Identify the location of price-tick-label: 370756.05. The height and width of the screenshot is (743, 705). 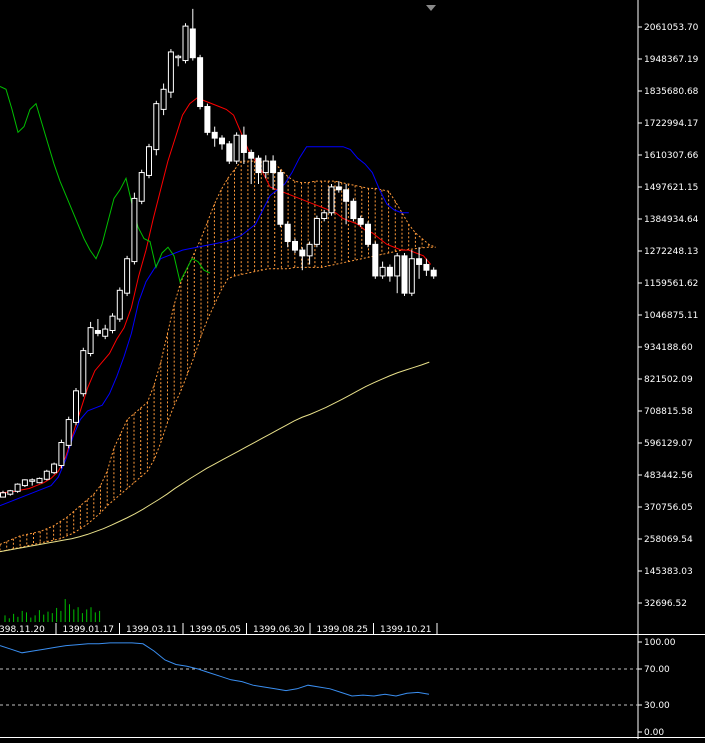
(668, 508).